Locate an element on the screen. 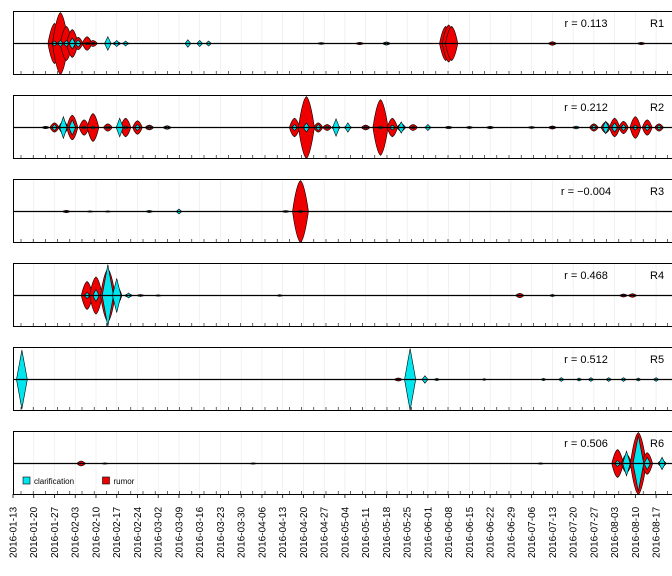 The width and height of the screenshot is (672, 576). x-tick-label: 2016-04-27 is located at coordinates (325, 532).